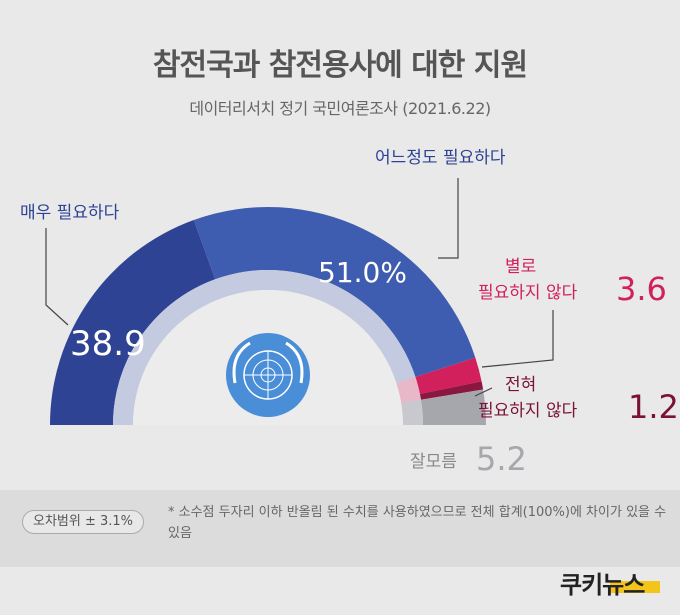  Describe the element at coordinates (653, 407) in the screenshot. I see `value-not-needed-at-all: 1.2` at that location.